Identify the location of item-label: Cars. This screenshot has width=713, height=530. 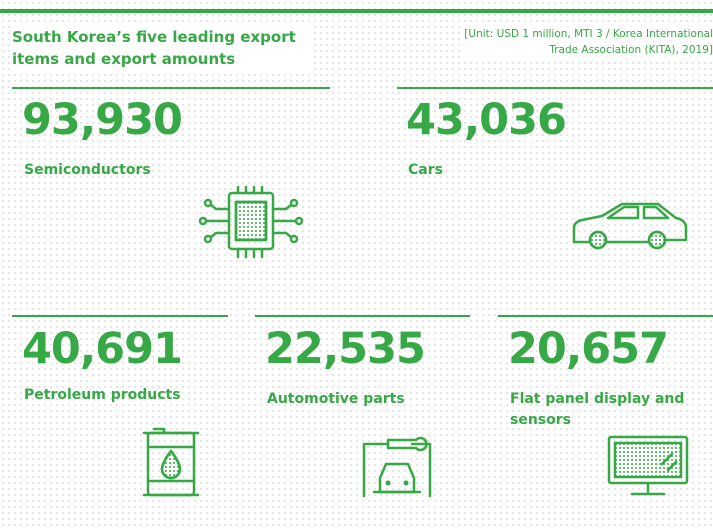
(425, 170).